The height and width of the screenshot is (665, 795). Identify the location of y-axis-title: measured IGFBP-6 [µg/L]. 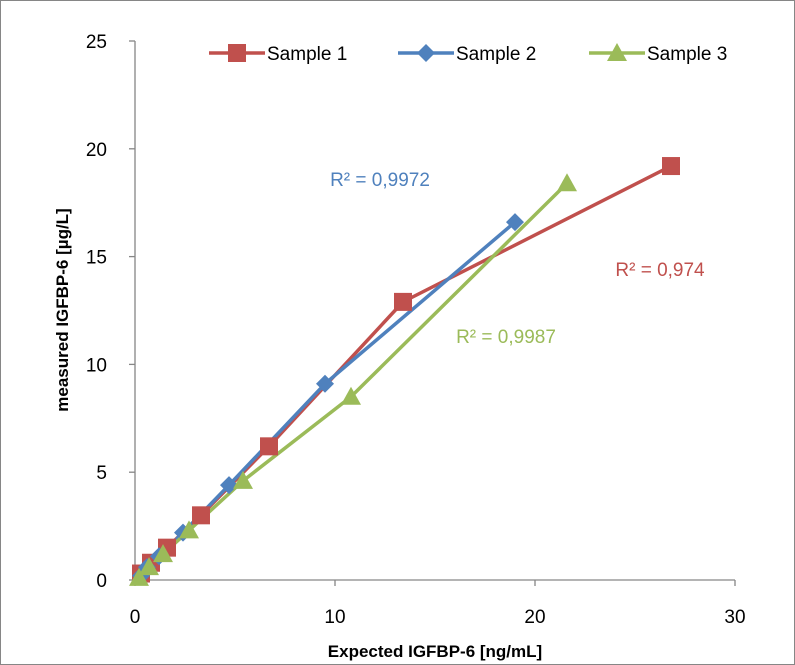
(62, 309).